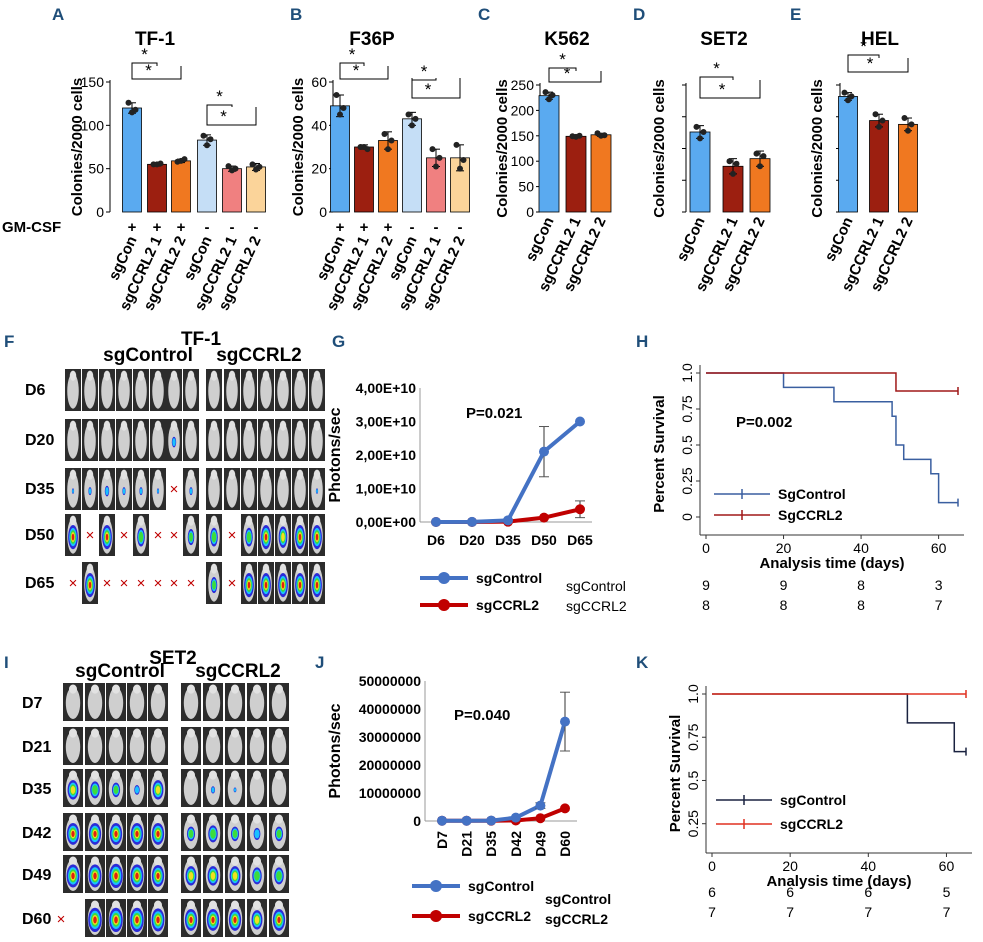 The width and height of the screenshot is (983, 942). Describe the element at coordinates (436, 227) in the screenshot. I see `condition-sign: -` at that location.